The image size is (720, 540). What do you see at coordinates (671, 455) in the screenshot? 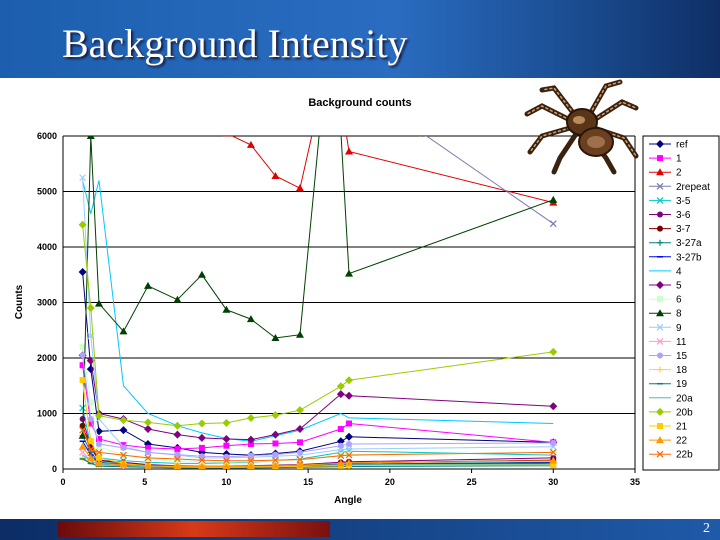
I see `legend-entry: 22b` at bounding box center [671, 455].